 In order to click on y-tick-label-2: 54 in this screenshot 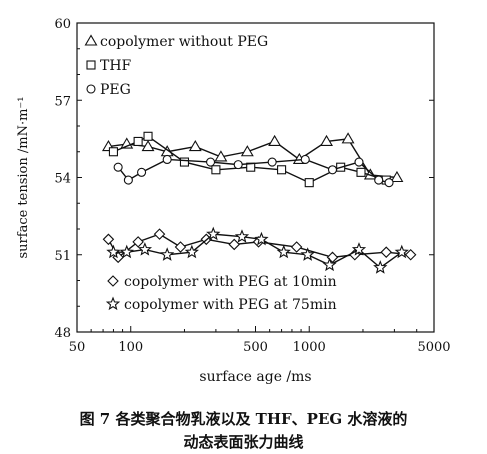, I will do `click(62, 179)`.